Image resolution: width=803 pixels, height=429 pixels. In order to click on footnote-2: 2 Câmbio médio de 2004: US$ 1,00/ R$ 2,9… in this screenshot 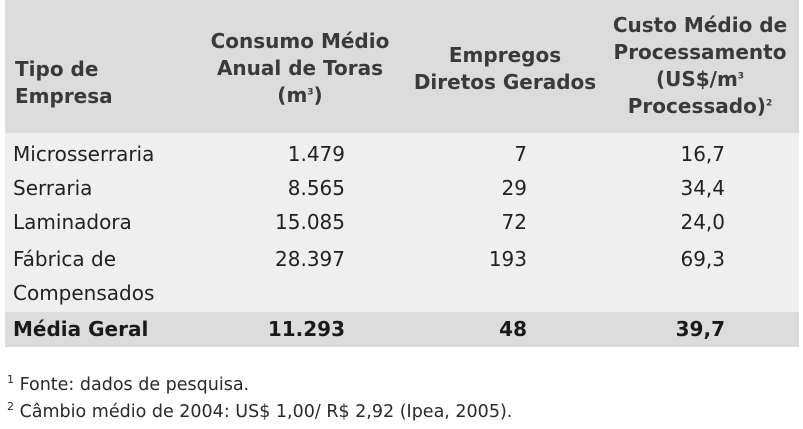, I will do `click(259, 412)`.